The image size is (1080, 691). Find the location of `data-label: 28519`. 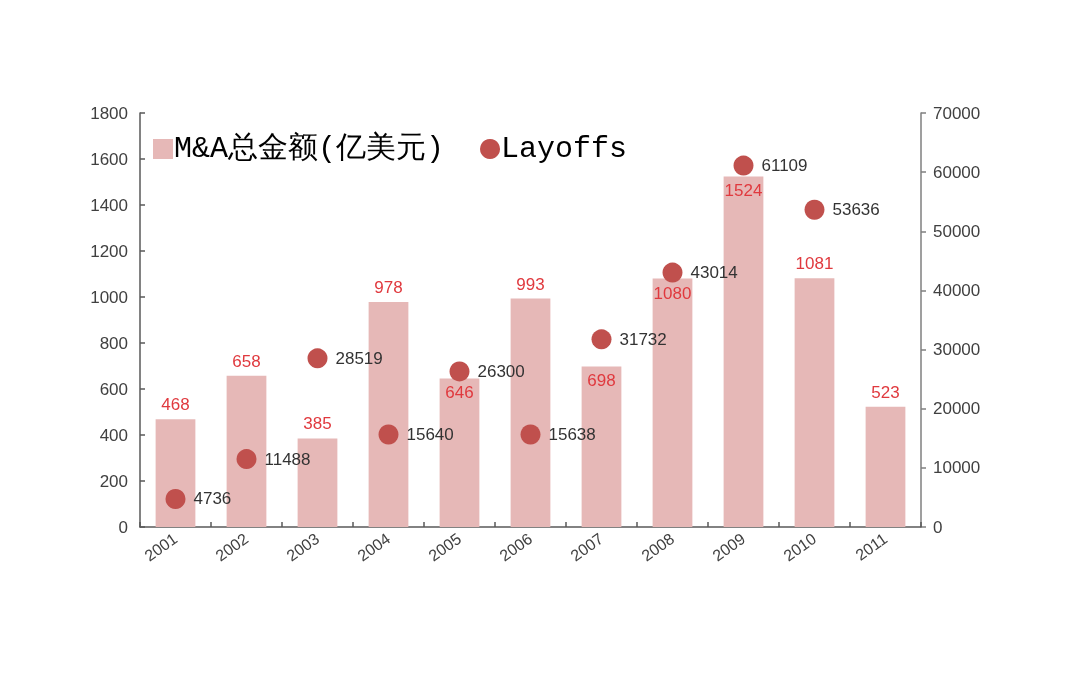

data-label: 28519 is located at coordinates (359, 358).